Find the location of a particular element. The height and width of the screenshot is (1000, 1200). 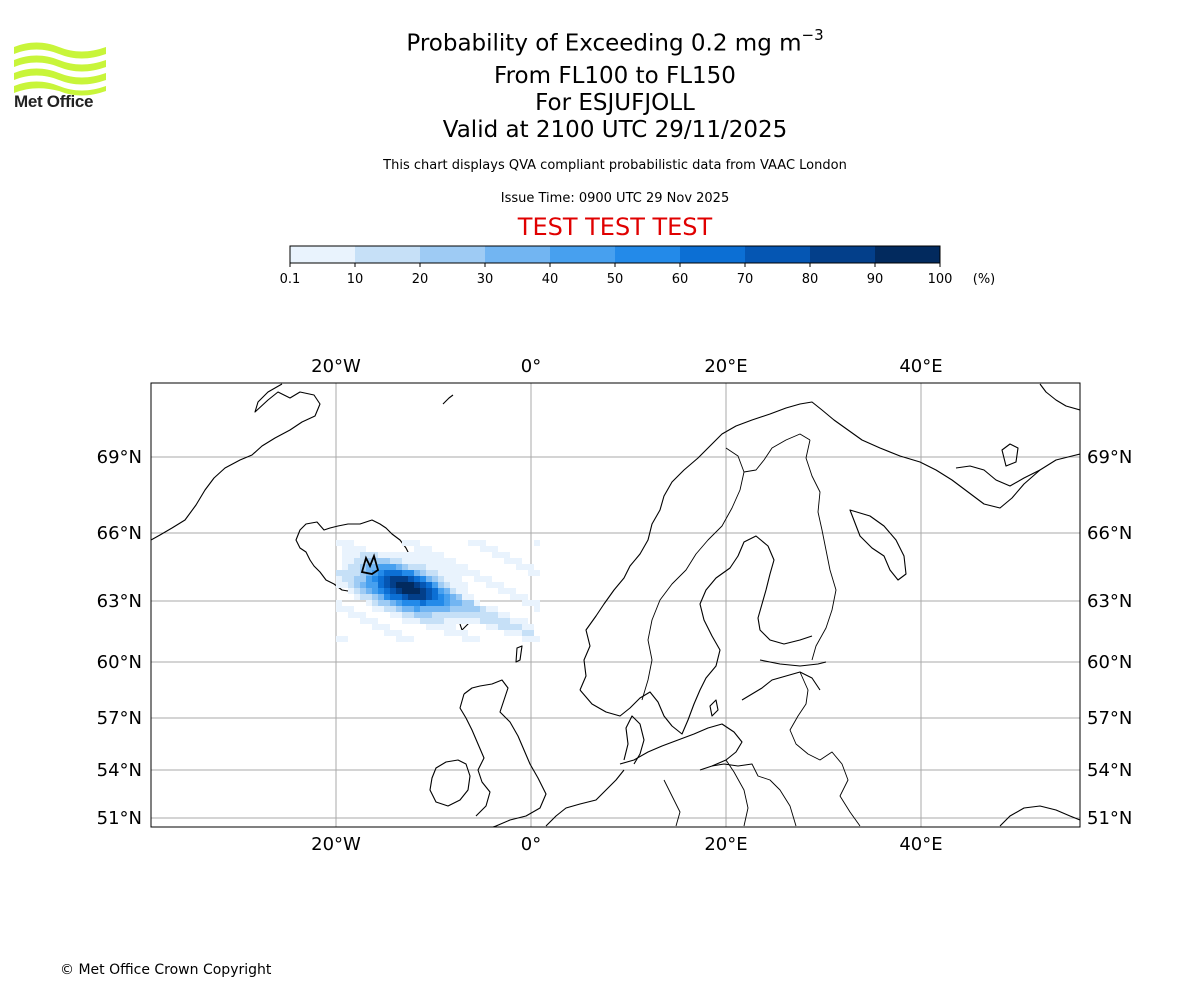

border-norway-sweden is located at coordinates (693, 574).